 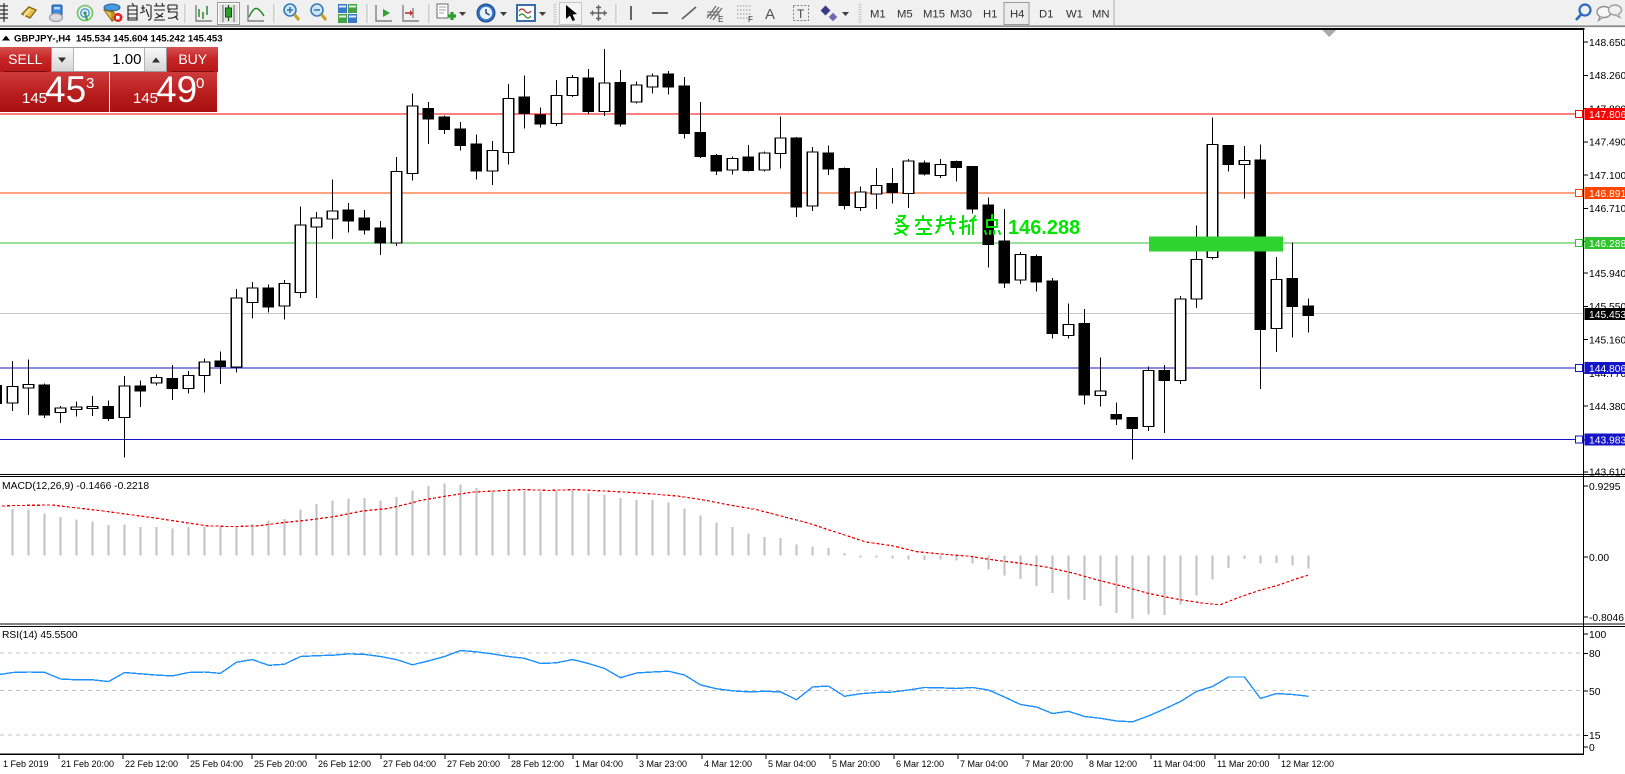 I want to click on svg-text: 4 Mar 12:00, so click(x=728, y=764).